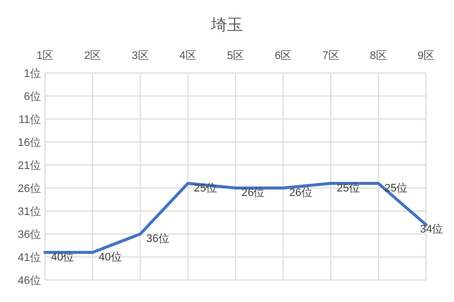 The height and width of the screenshot is (302, 454). What do you see at coordinates (45, 56) in the screenshot?
I see `x-tick-label: 1区` at bounding box center [45, 56].